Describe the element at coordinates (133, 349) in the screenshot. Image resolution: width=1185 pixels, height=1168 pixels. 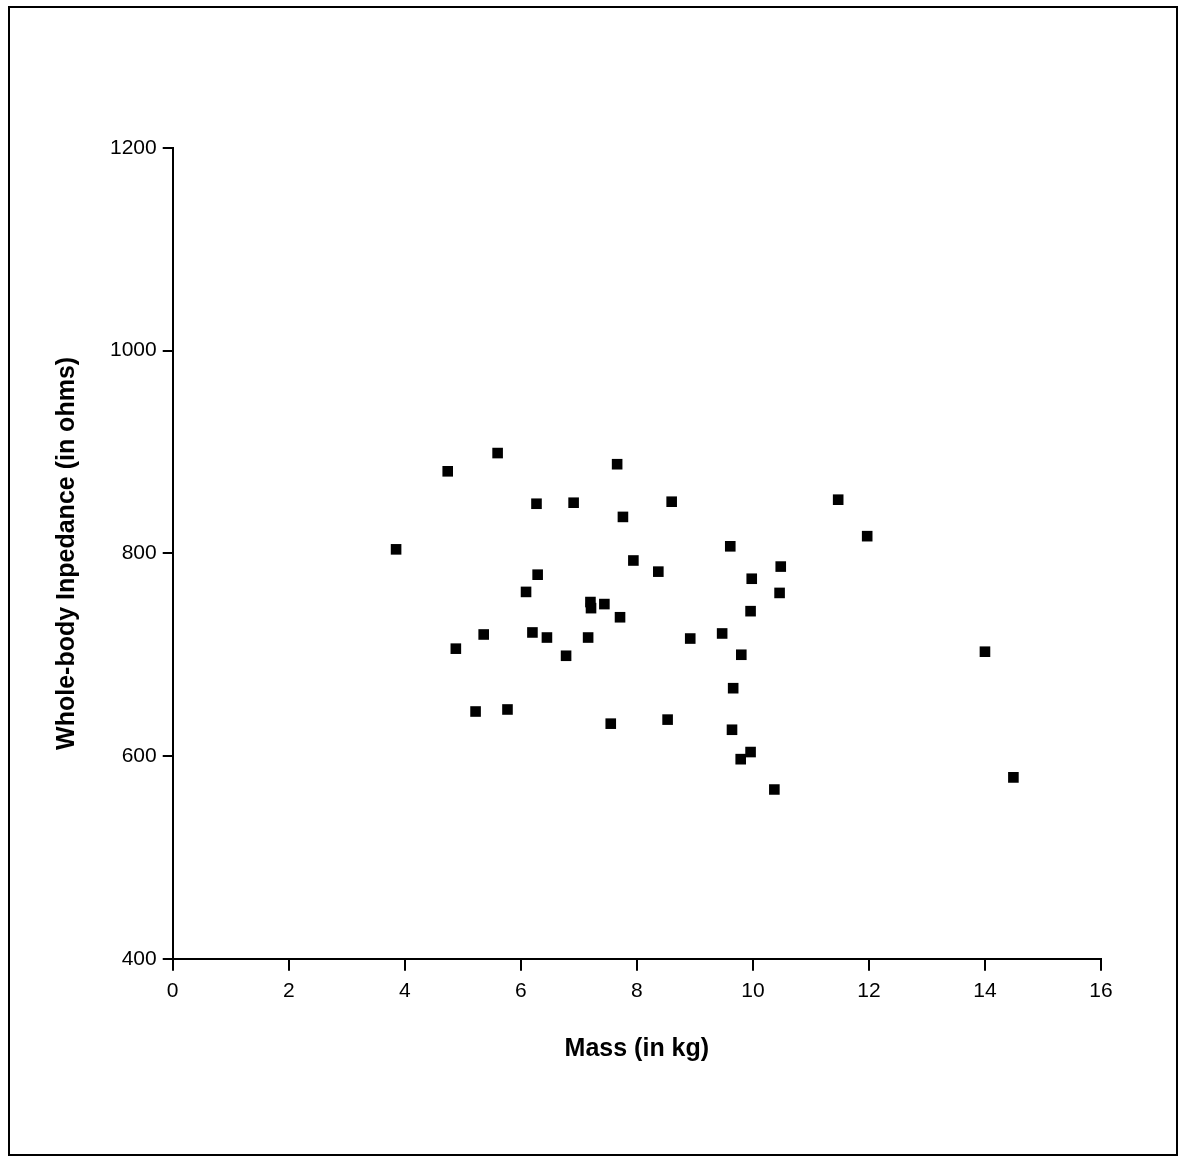
I see `y-tick-label: 1000` at that location.